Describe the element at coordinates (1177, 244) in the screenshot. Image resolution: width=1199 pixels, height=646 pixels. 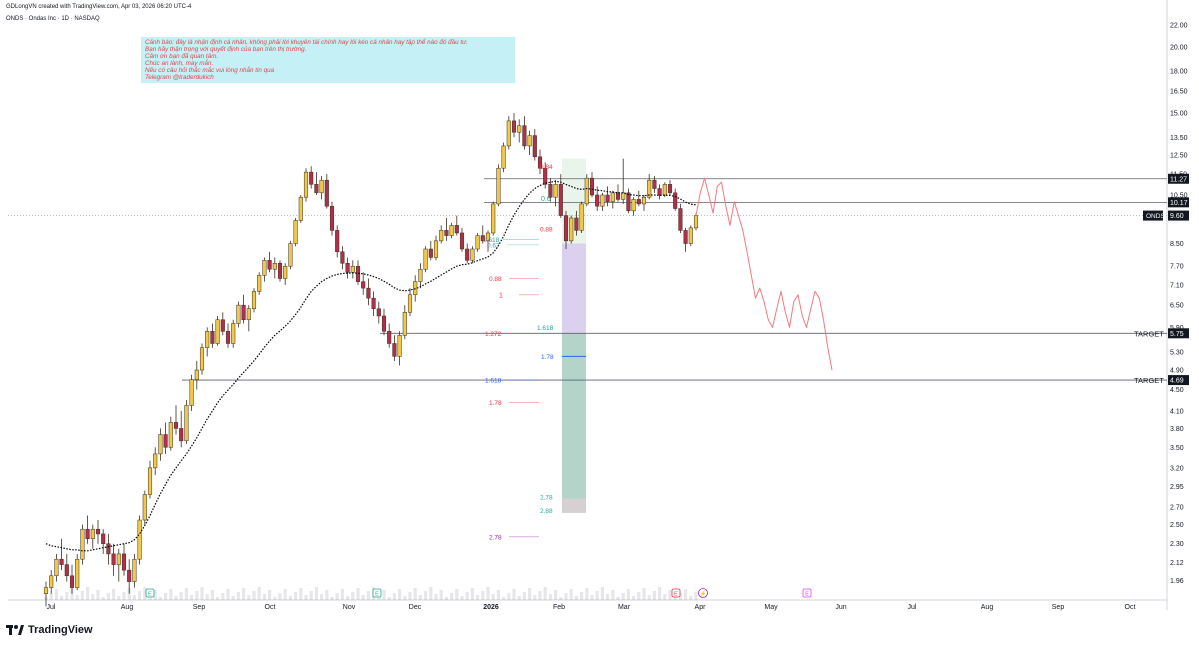
I see `y-tick-label: 8.50` at that location.